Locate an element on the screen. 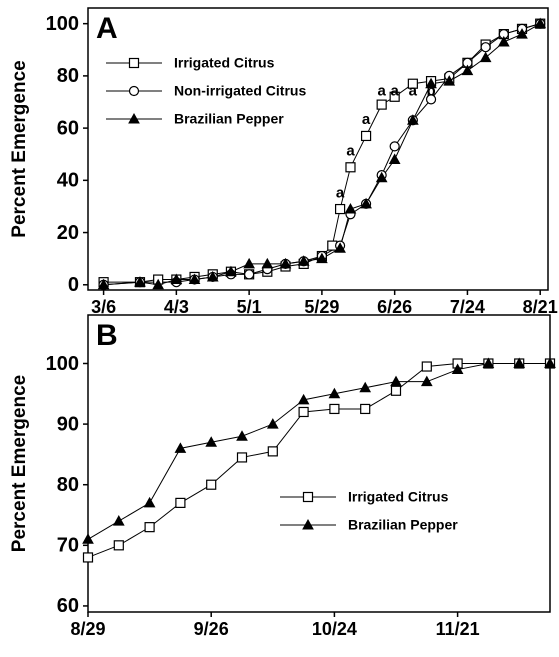  x-tick-label: 10/24 is located at coordinates (334, 629).